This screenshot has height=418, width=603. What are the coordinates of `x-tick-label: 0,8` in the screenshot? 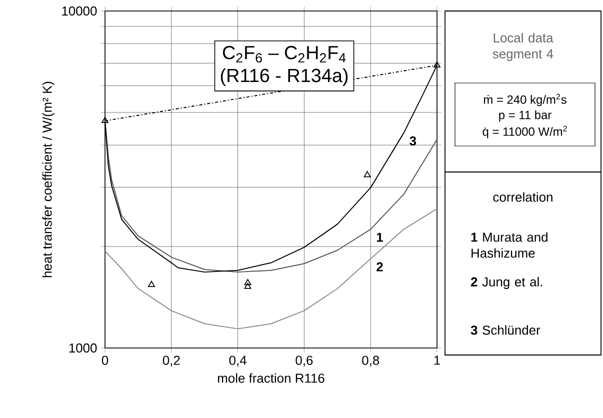 It's located at (371, 361).